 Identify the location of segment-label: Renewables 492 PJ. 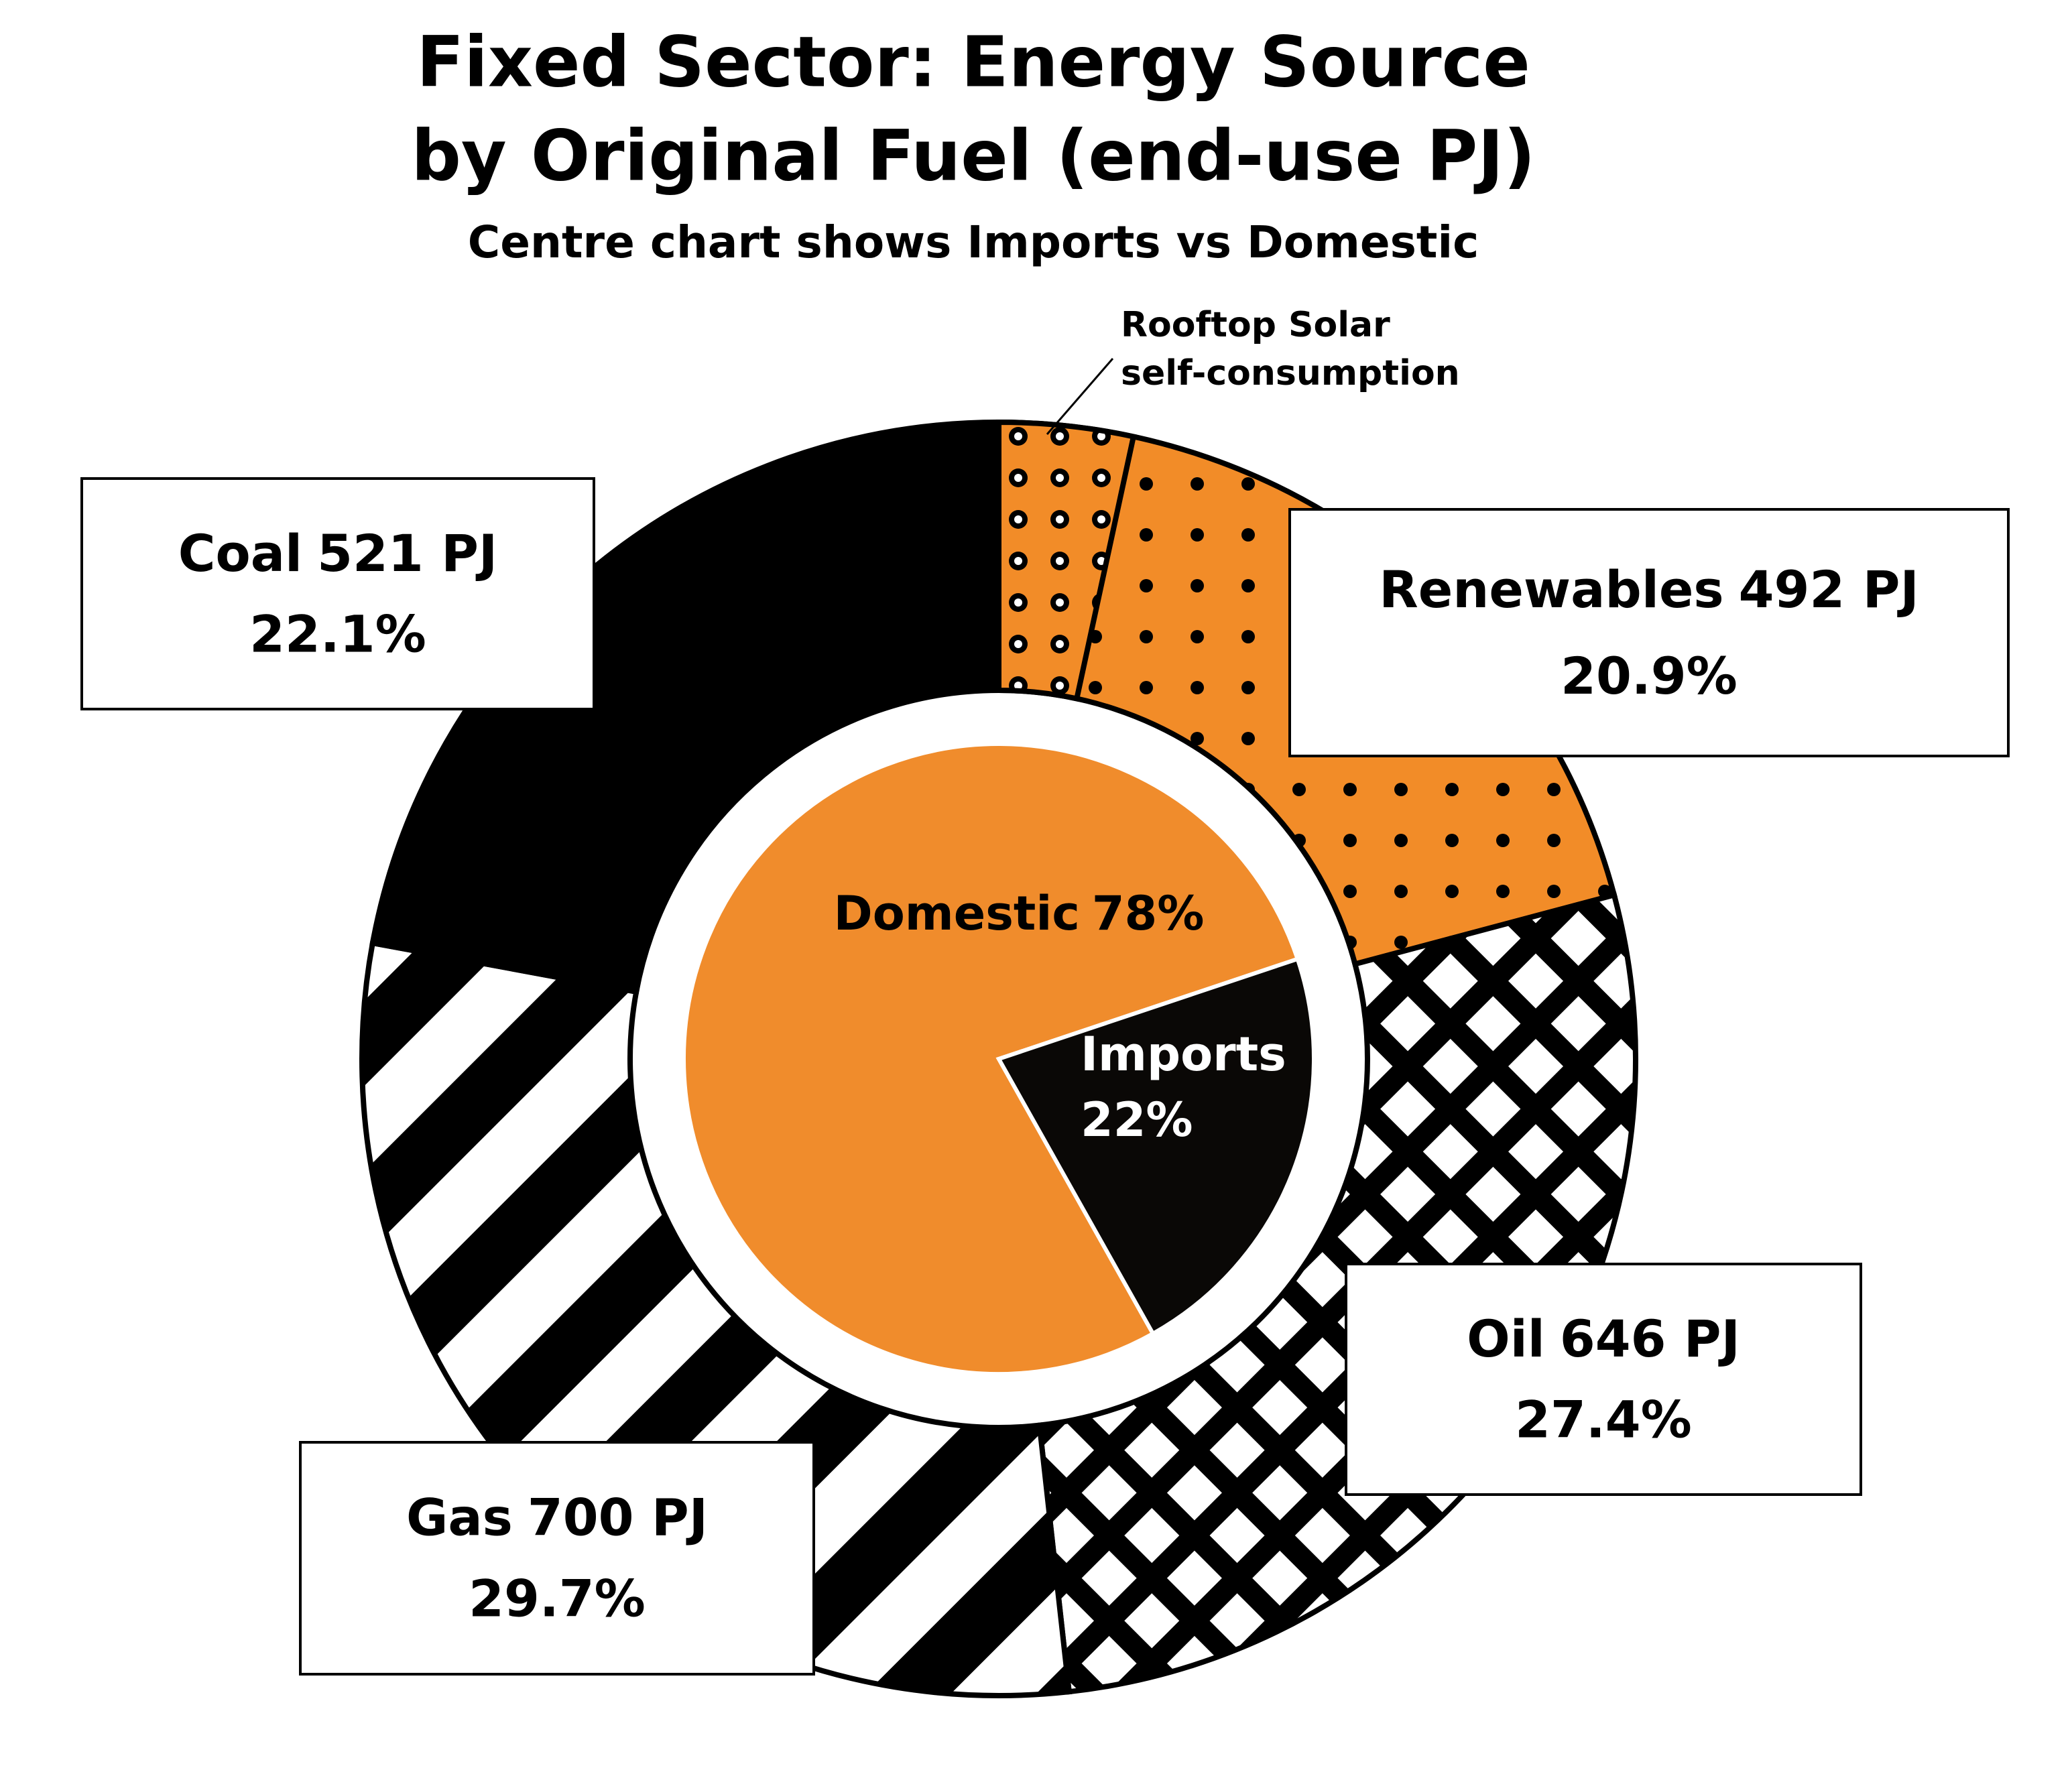
(1649, 589).